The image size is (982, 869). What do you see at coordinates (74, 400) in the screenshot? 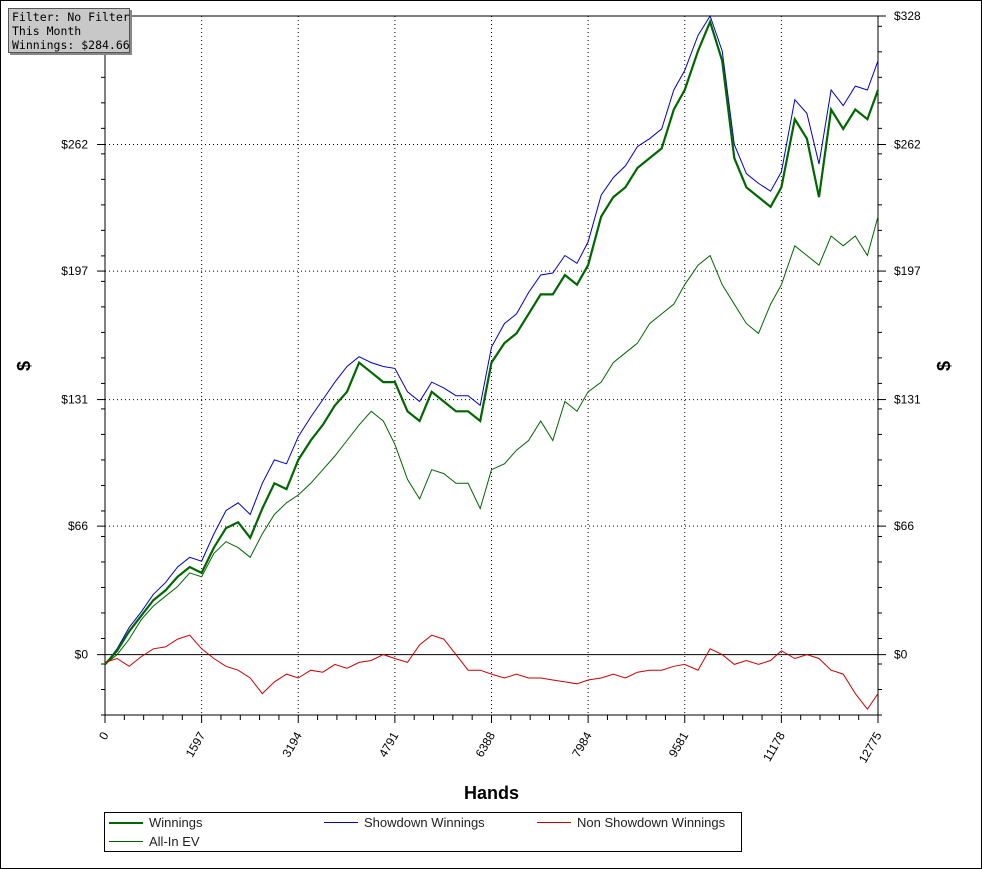
I see `y-tick-label-left: $131` at bounding box center [74, 400].